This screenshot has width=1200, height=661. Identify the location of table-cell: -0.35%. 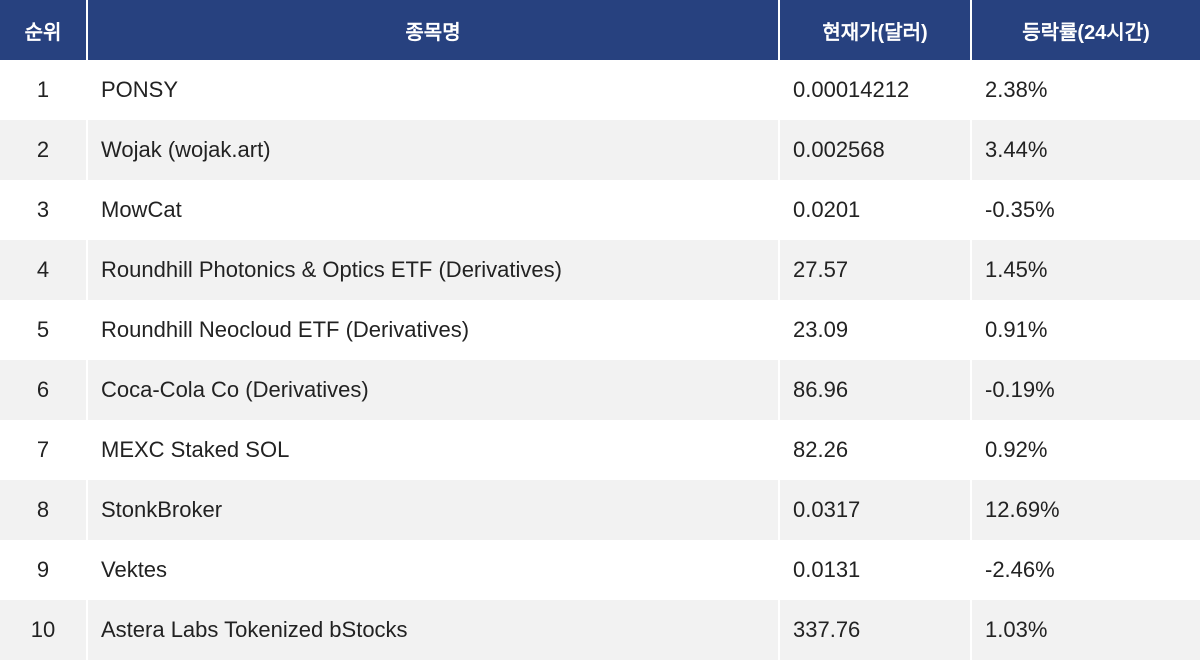
(1085, 210).